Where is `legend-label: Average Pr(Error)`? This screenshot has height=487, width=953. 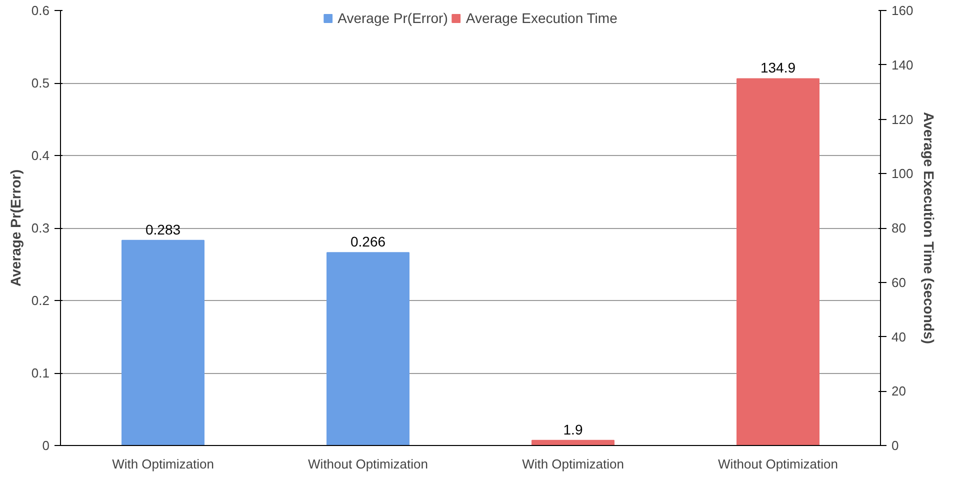
legend-label: Average Pr(Error) is located at coordinates (393, 18).